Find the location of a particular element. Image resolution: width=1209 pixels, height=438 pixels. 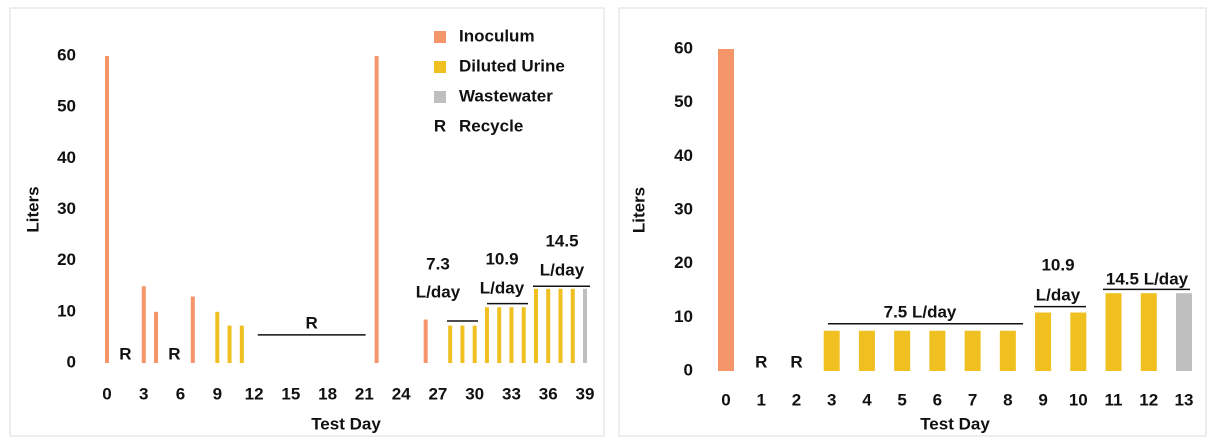

x-tick-label: 36 is located at coordinates (548, 393).